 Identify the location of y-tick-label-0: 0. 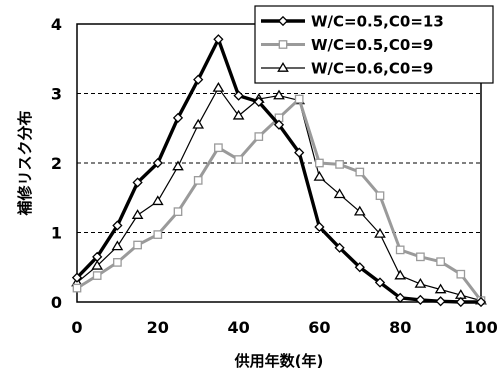
(56, 302).